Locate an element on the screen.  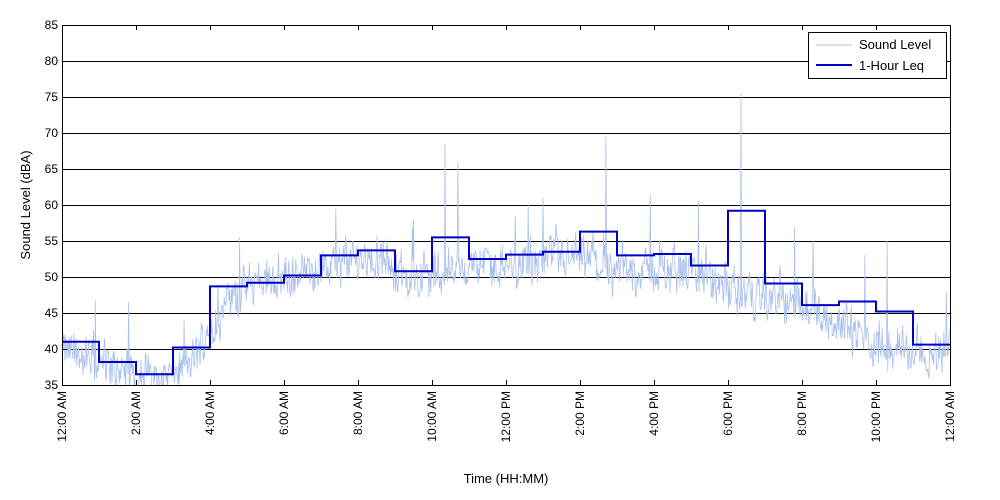
x-tick-label: 6:00 AM is located at coordinates (284, 413).